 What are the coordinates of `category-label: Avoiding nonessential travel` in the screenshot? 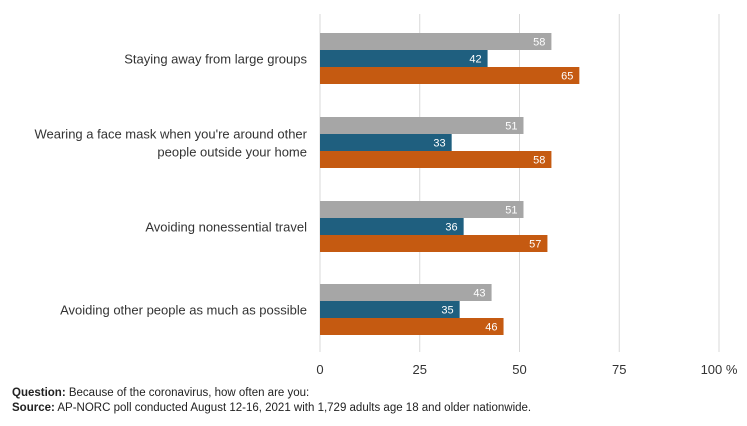 It's located at (226, 227).